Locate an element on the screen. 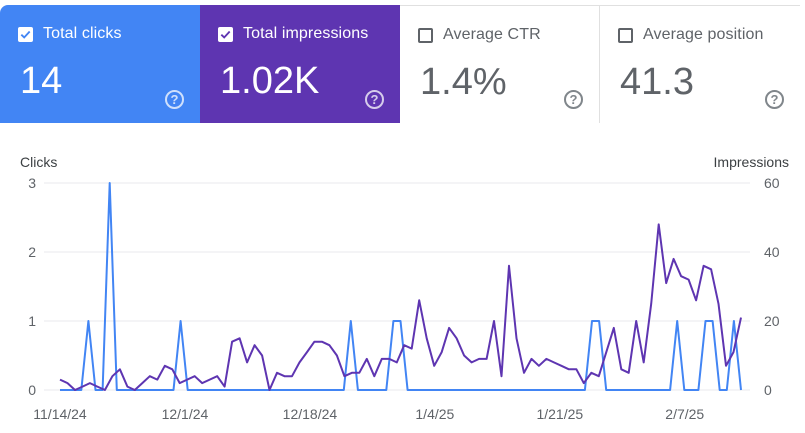 The width and height of the screenshot is (805, 433). left-axis-tick: 0 is located at coordinates (32, 390).